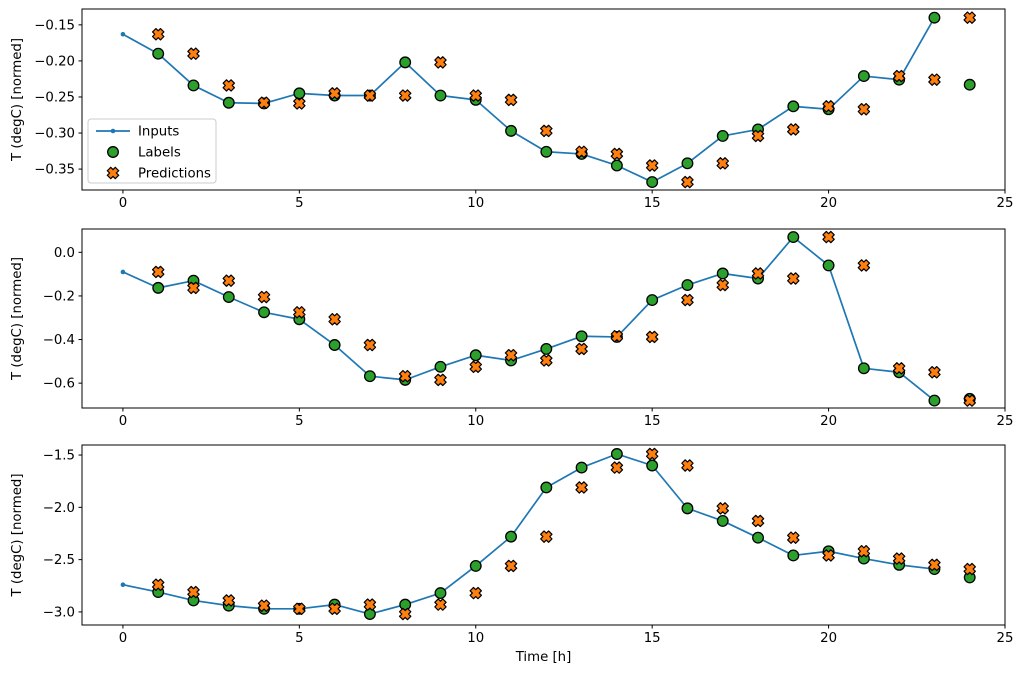 This screenshot has width=1023, height=683. What do you see at coordinates (652, 638) in the screenshot?
I see `x-tick-label: 15` at bounding box center [652, 638].